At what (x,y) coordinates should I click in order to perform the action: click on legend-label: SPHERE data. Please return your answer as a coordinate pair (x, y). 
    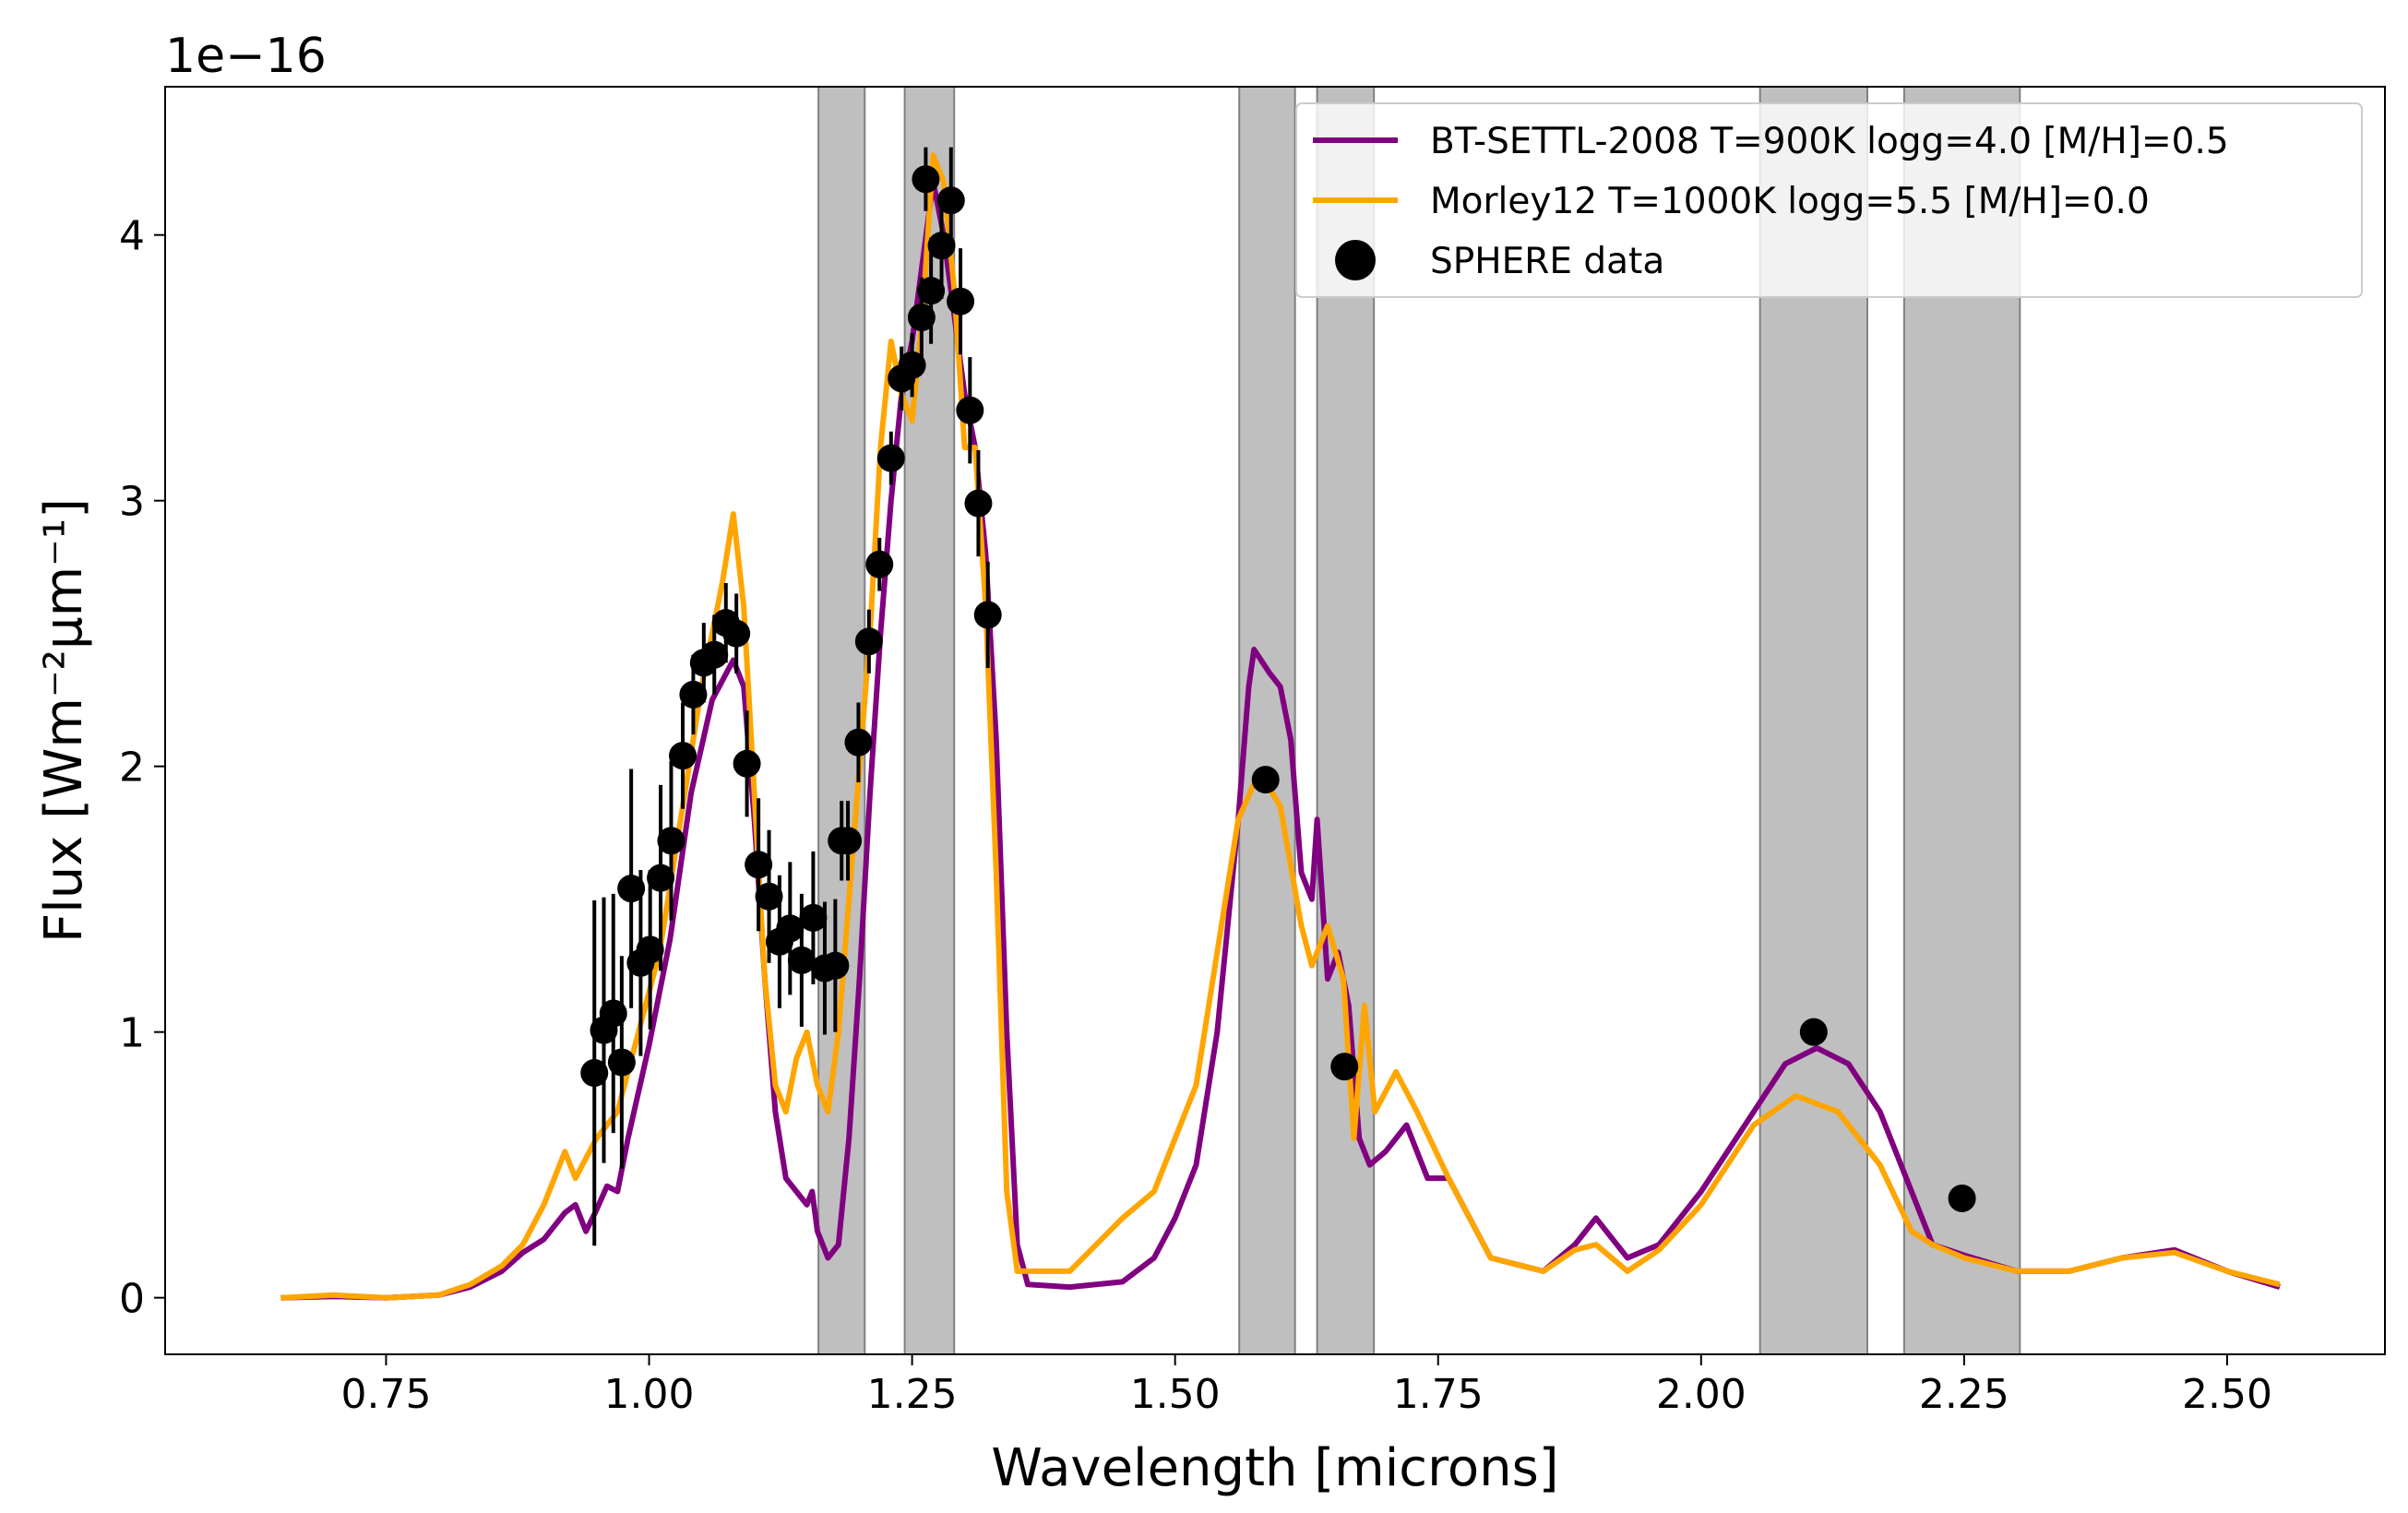
    Looking at the image, I should click on (1547, 261).